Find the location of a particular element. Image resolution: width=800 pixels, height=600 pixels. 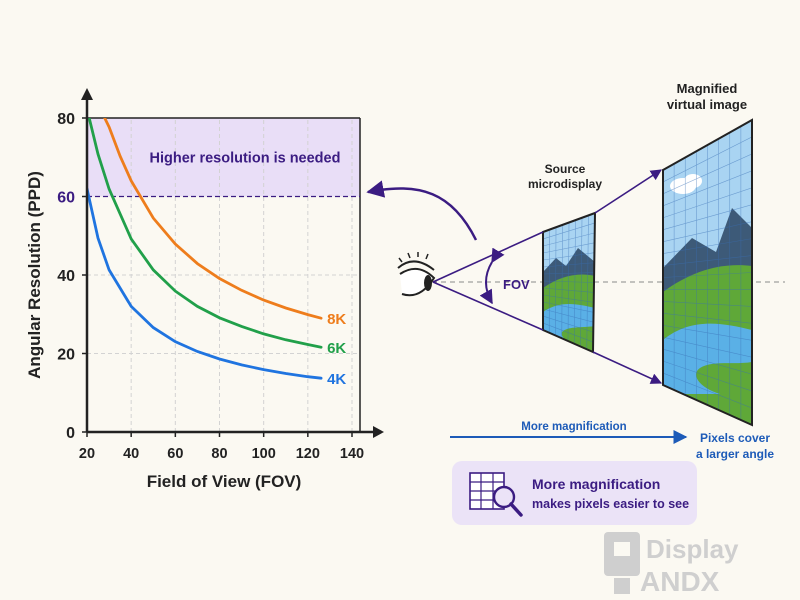

x-axis-arrow is located at coordinates (378, 432).